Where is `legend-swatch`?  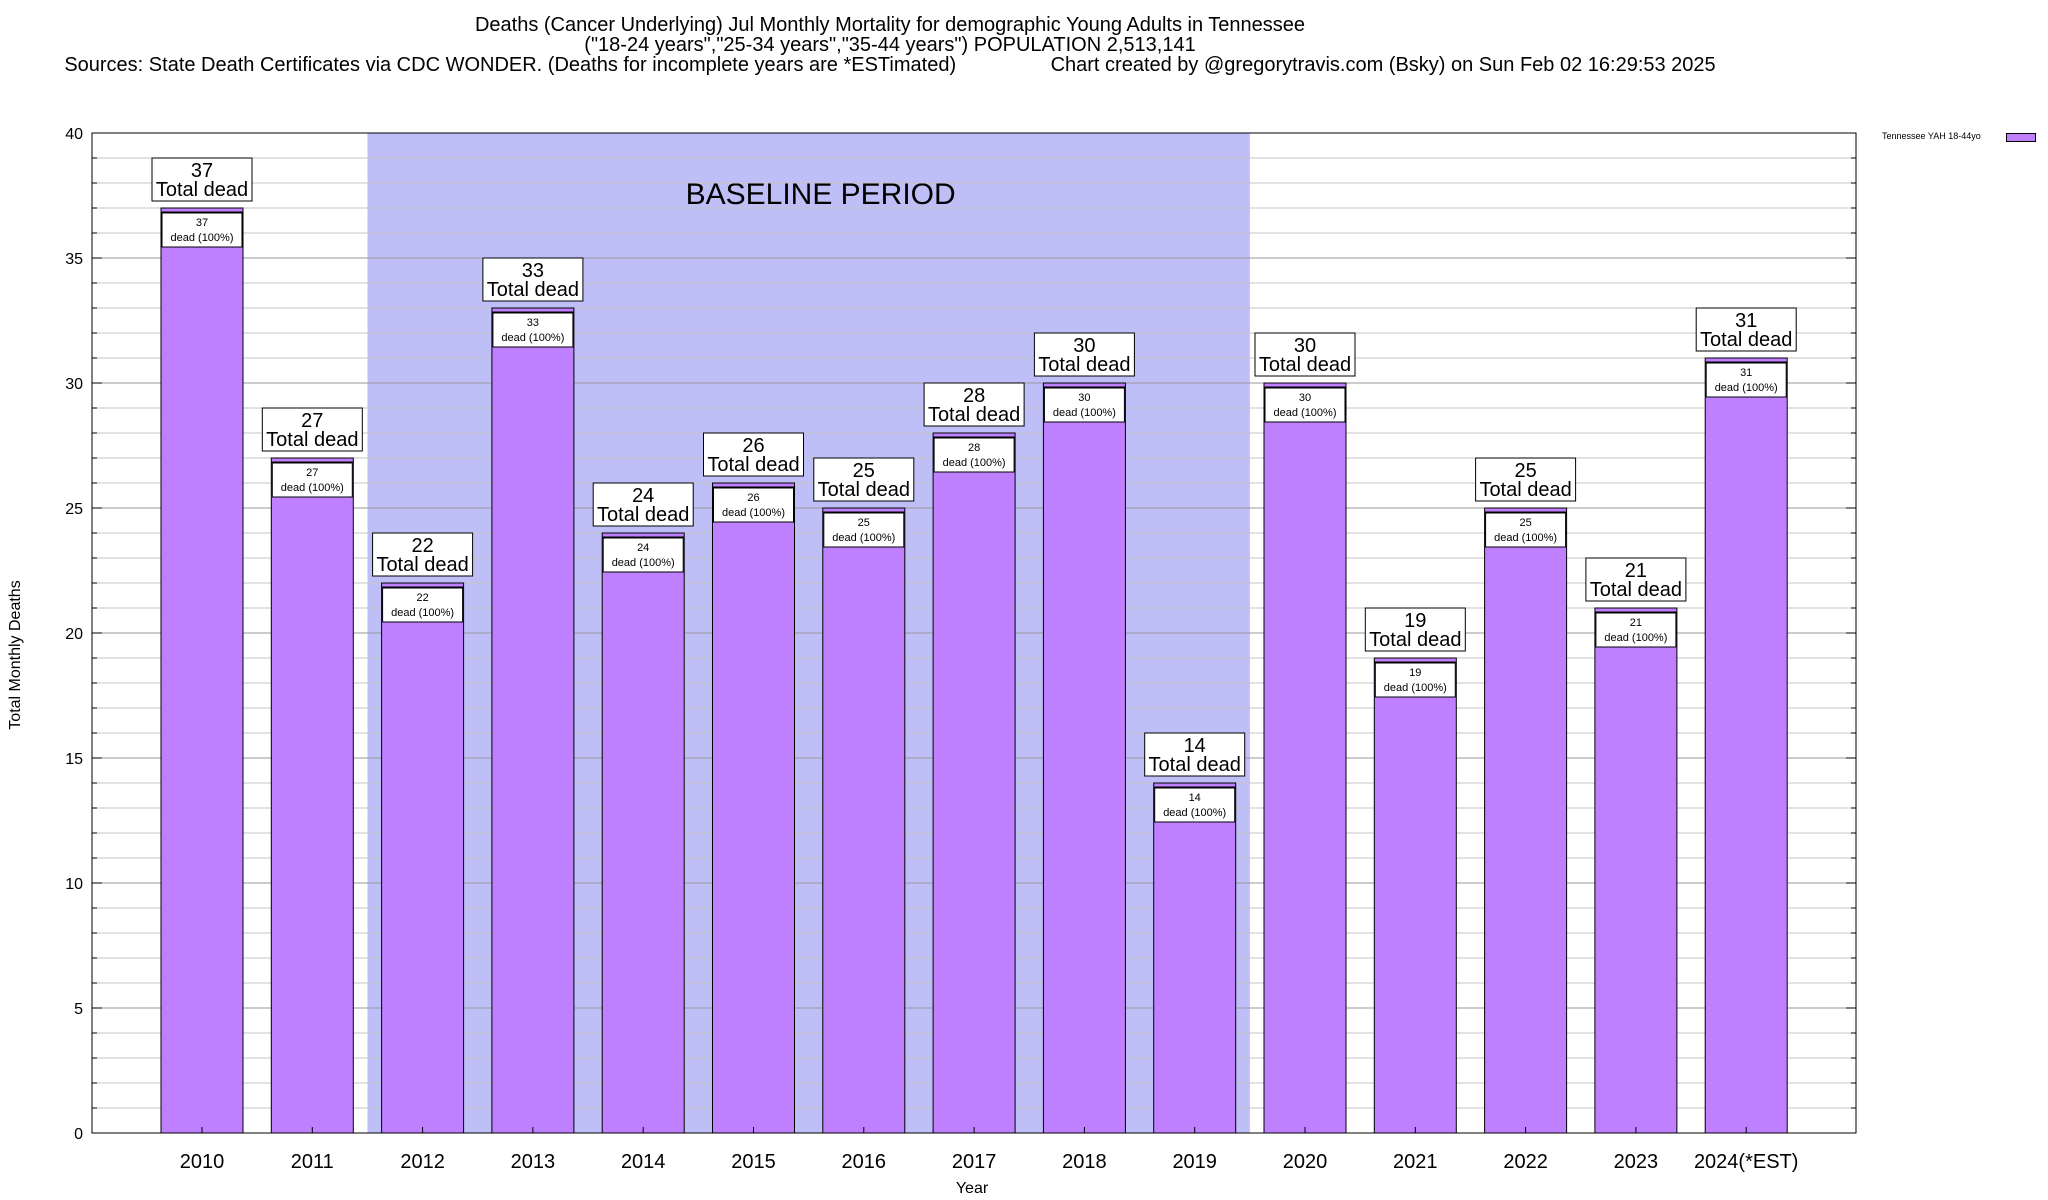
legend-swatch is located at coordinates (2021, 137).